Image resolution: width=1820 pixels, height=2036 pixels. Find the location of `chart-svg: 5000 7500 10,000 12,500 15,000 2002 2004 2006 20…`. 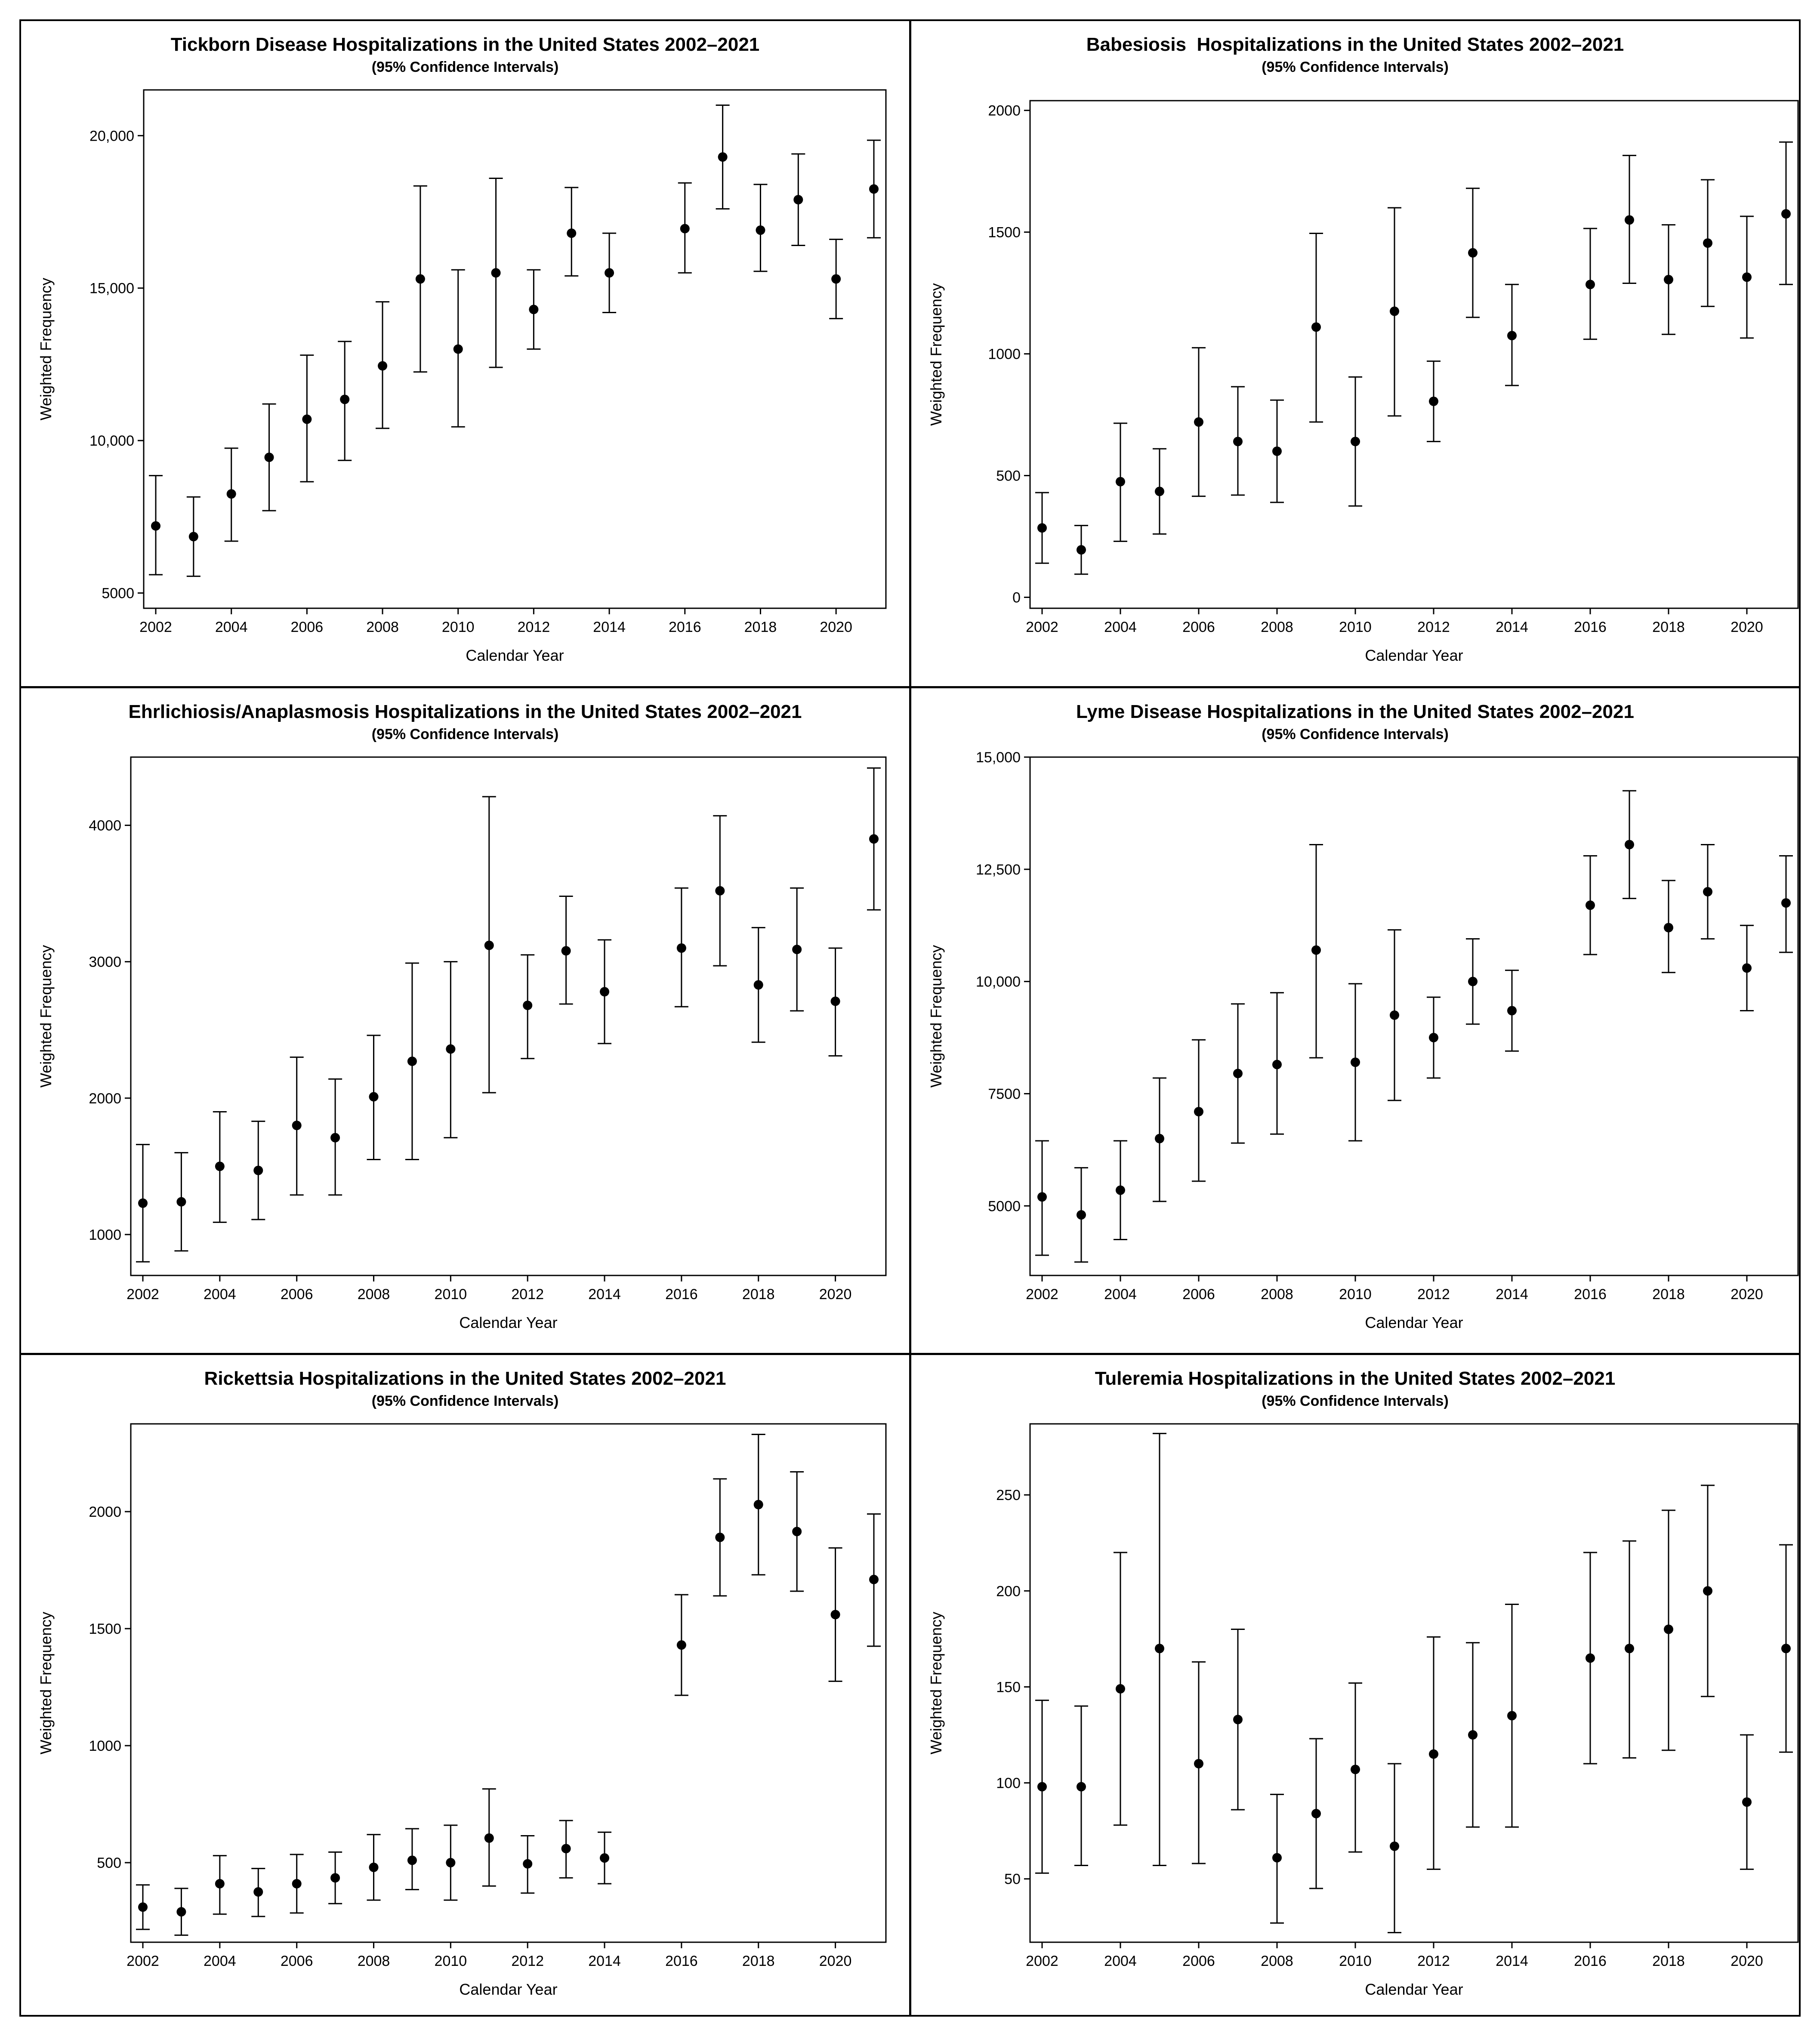

chart-svg: 5000 7500 10,000 12,500 15,000 2002 2004 2006 20… is located at coordinates (1363, 1040).